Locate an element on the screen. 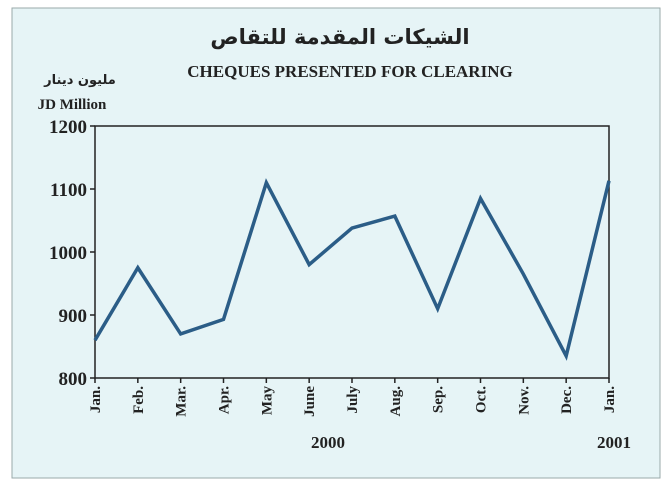 The height and width of the screenshot is (490, 669). x-tick-label: Oct. is located at coordinates (482, 399).